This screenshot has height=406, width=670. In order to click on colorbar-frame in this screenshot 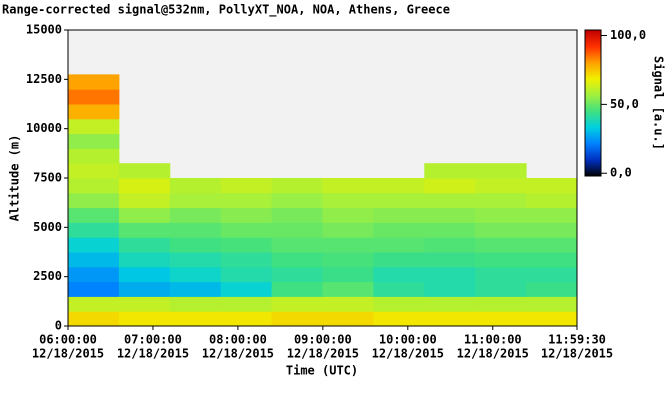, I will do `click(593, 103)`.